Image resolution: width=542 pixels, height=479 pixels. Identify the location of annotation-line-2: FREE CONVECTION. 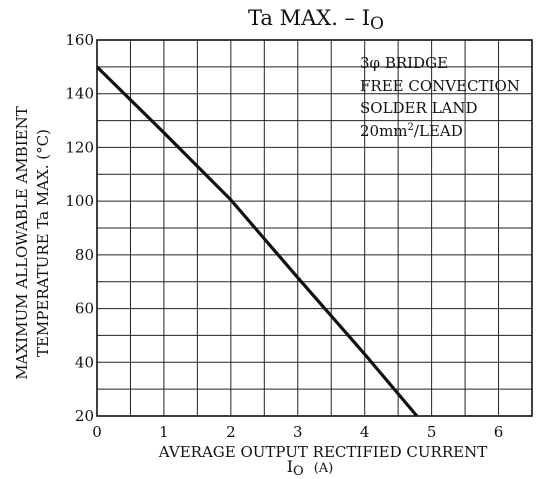
(440, 86).